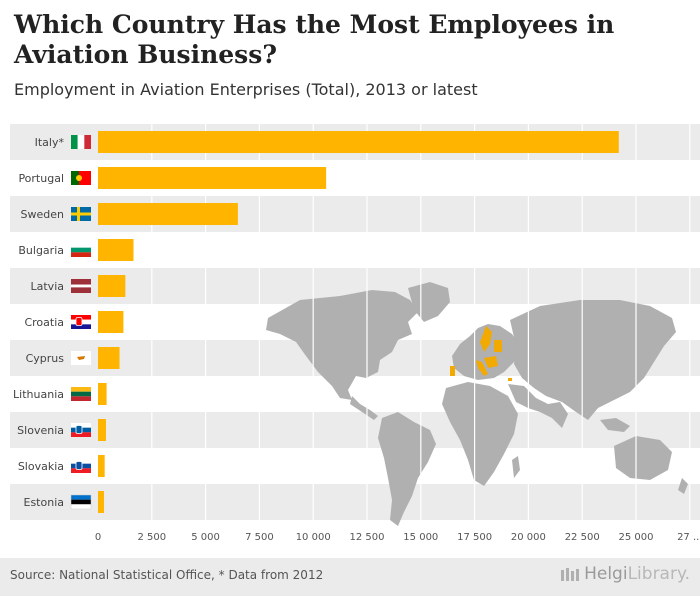 The image size is (700, 596). What do you see at coordinates (44, 322) in the screenshot?
I see `category-label: Croatia` at bounding box center [44, 322].